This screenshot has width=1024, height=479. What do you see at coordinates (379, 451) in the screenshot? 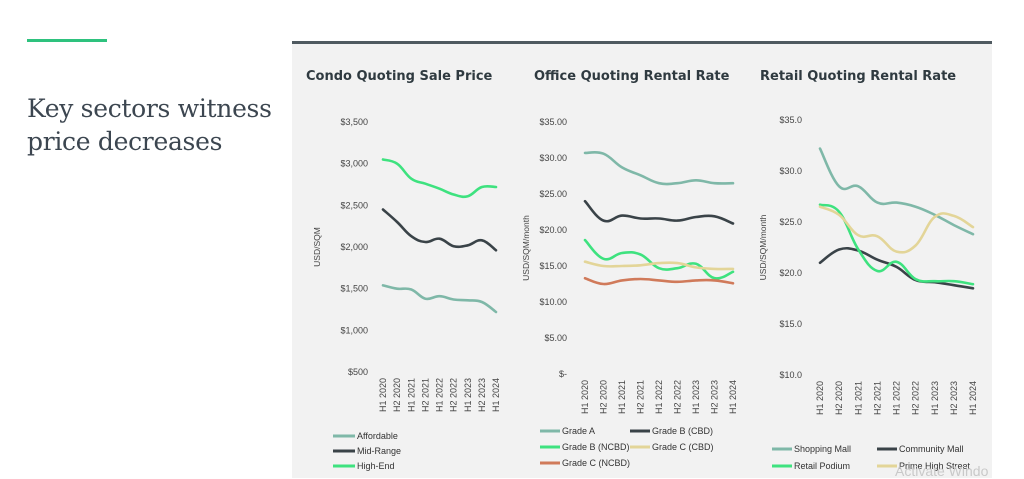
I see `legend-label-mid-range: Mid-Range` at bounding box center [379, 451].